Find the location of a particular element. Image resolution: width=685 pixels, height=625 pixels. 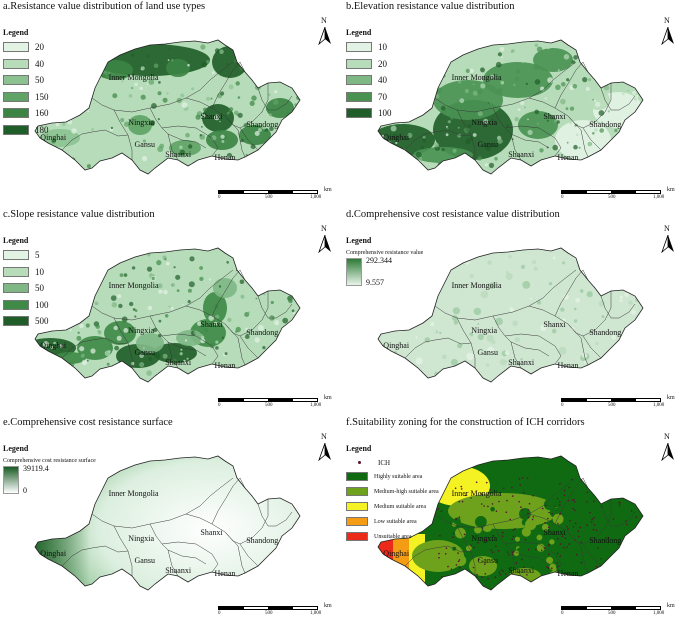

legend-label: 10 is located at coordinates (382, 47).